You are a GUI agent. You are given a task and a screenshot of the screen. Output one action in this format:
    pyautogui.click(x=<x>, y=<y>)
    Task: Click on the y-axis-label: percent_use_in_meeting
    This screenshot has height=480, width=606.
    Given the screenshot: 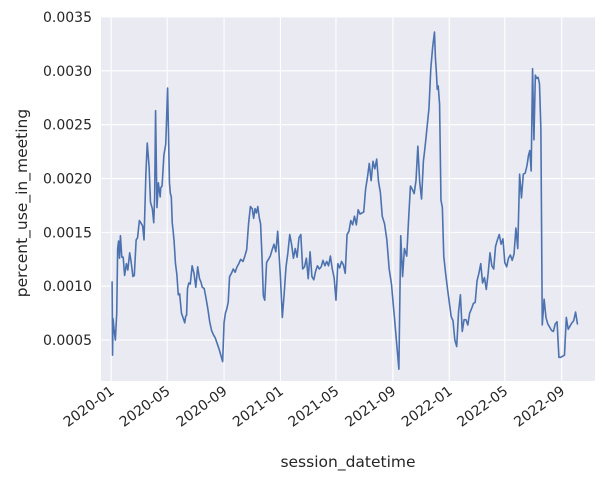 What is the action you would take?
    pyautogui.click(x=22, y=203)
    